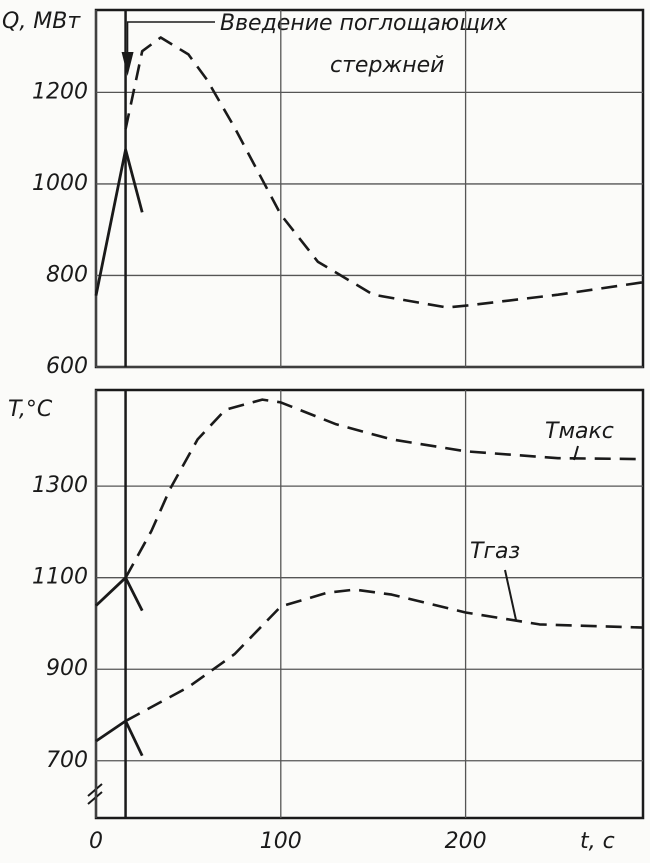 The image size is (650, 863). I want to click on y-axis-label: Q, МВт, so click(41, 21).